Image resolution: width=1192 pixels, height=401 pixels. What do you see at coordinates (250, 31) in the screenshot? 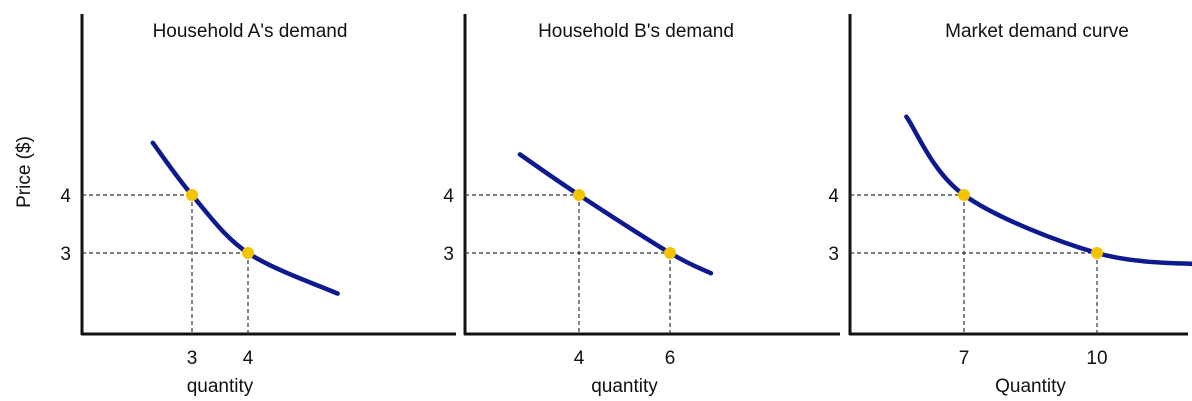
I see `chart-title: Household A's demand` at bounding box center [250, 31].